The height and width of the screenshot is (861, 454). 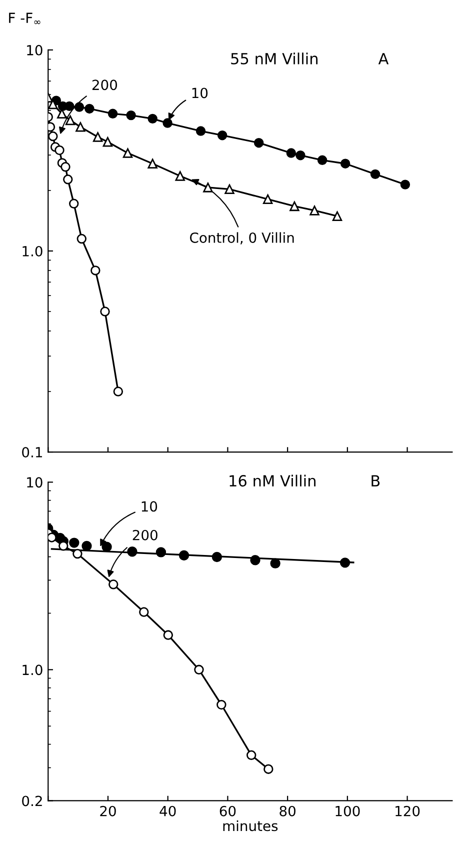 I want to click on annotation: B, so click(x=376, y=480).